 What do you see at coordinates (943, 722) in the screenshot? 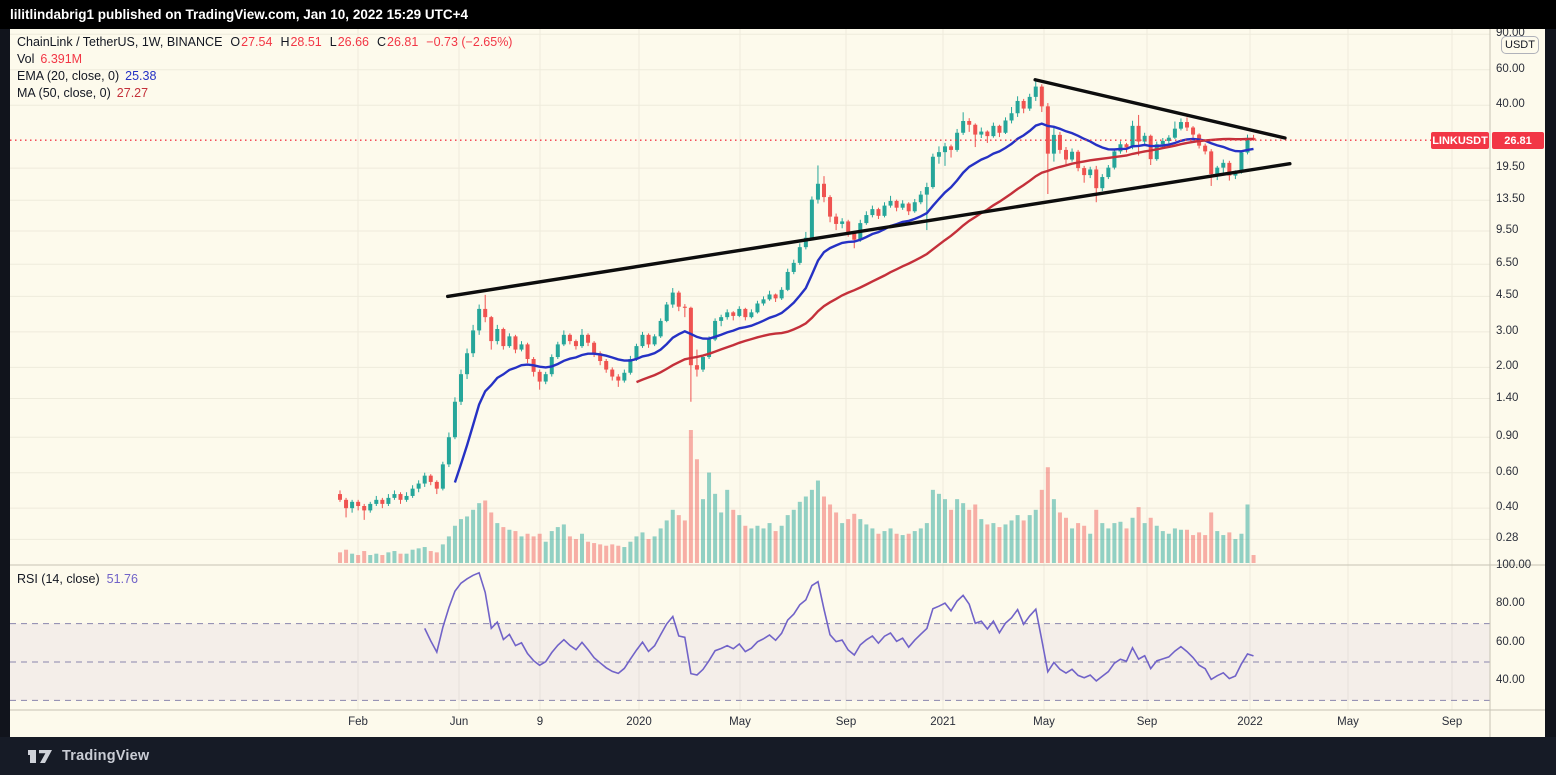
I see `time-axis-label: 2021` at bounding box center [943, 722].